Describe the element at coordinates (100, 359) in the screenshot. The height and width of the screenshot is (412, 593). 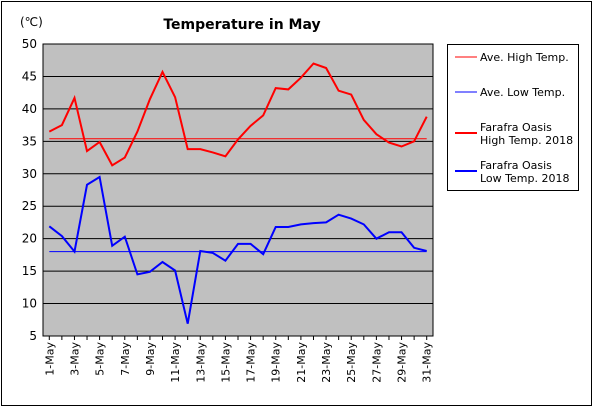
I see `x-tick-label: 5-May` at that location.